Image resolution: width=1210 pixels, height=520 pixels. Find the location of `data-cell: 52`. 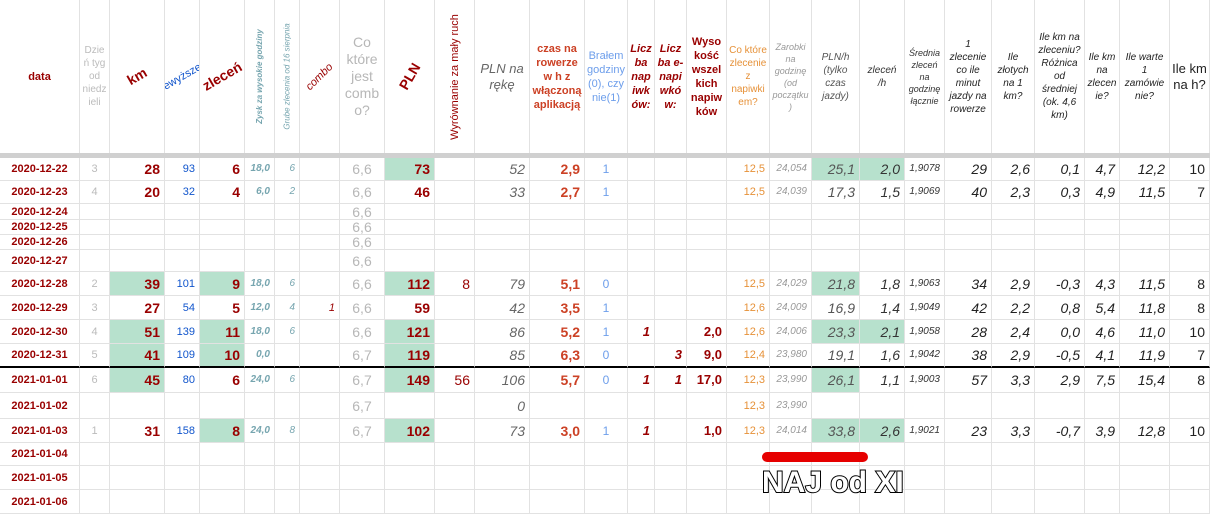

data-cell: 52 is located at coordinates (502, 169).